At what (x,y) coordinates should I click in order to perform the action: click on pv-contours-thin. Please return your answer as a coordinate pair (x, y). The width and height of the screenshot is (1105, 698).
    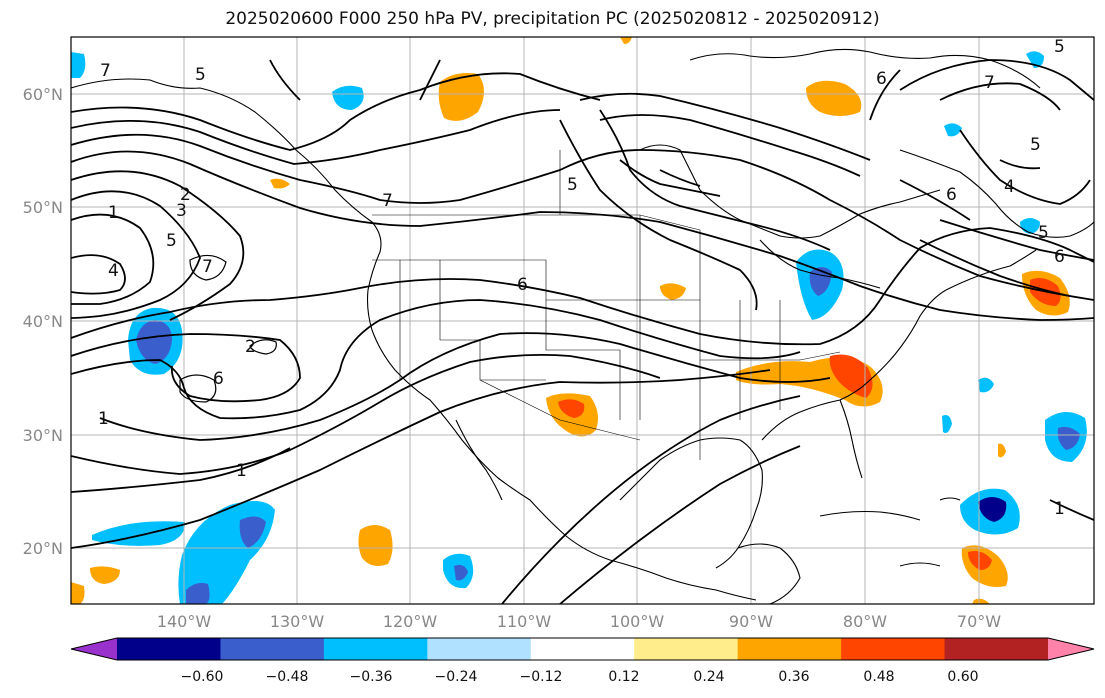
    Looking at the image, I should click on (228, 328).